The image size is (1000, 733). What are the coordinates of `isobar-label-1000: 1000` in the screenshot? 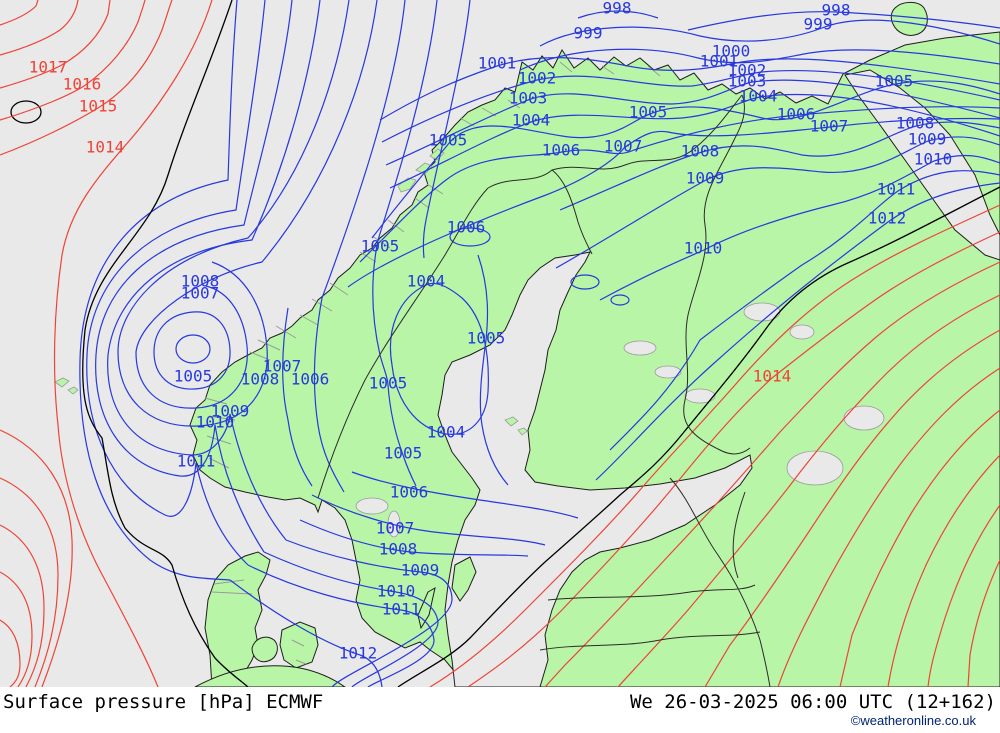 It's located at (731, 51).